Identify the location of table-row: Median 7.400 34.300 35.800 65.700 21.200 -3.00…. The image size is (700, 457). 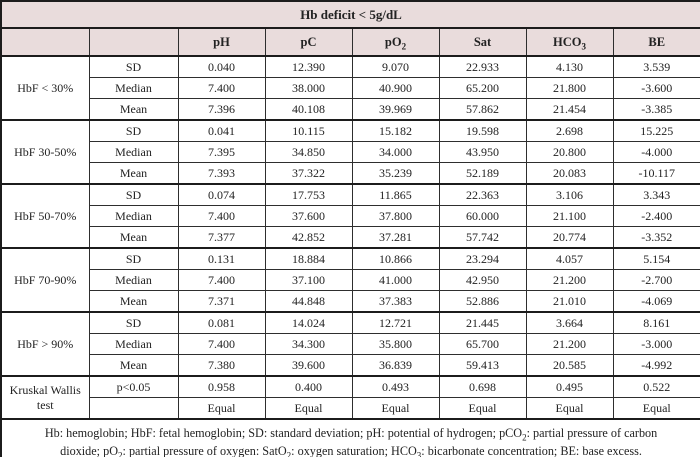
(350, 344).